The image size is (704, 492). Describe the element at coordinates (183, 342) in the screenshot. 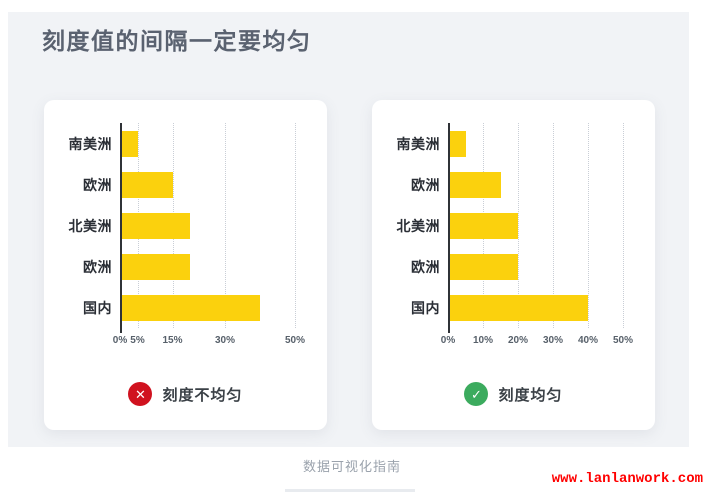

I see `x-axis-ticks: 0% 5% 15% 30% 50%` at that location.